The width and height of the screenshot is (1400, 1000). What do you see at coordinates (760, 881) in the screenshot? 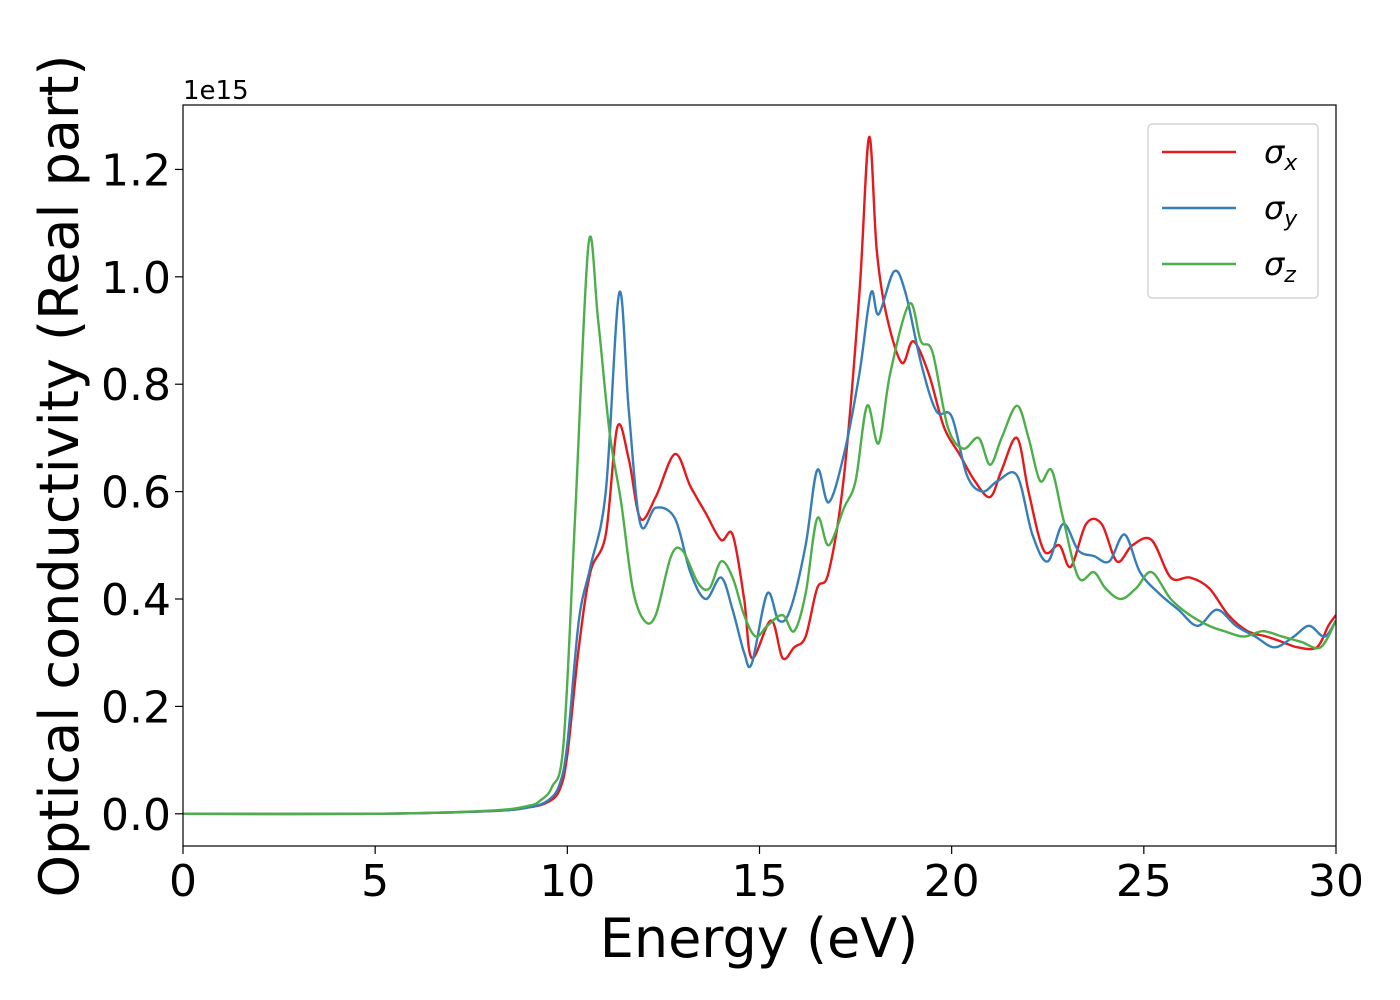
I see `x-tick-label: 15` at bounding box center [760, 881].